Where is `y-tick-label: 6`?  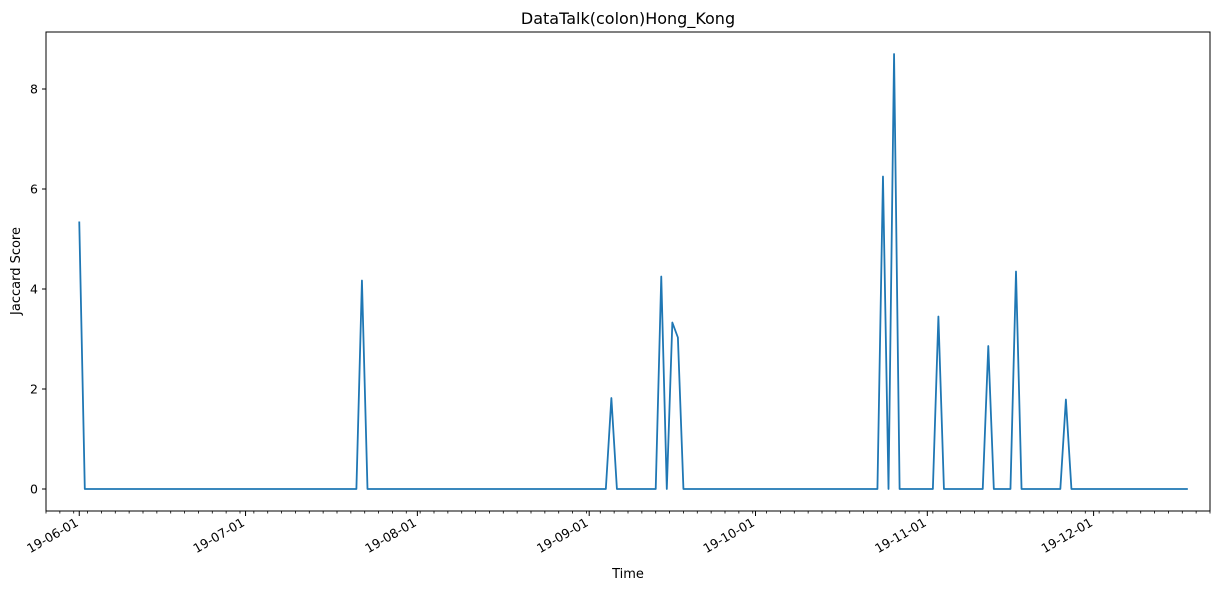 y-tick-label: 6 is located at coordinates (34, 189).